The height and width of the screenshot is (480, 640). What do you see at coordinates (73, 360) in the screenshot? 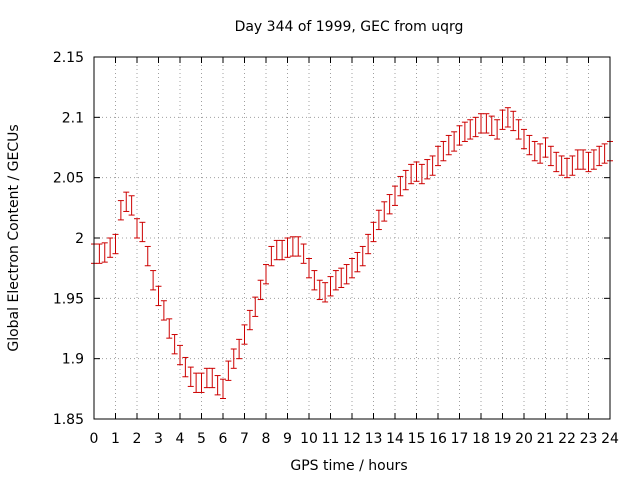
I see `y-tick-label: 1.9` at bounding box center [73, 360].